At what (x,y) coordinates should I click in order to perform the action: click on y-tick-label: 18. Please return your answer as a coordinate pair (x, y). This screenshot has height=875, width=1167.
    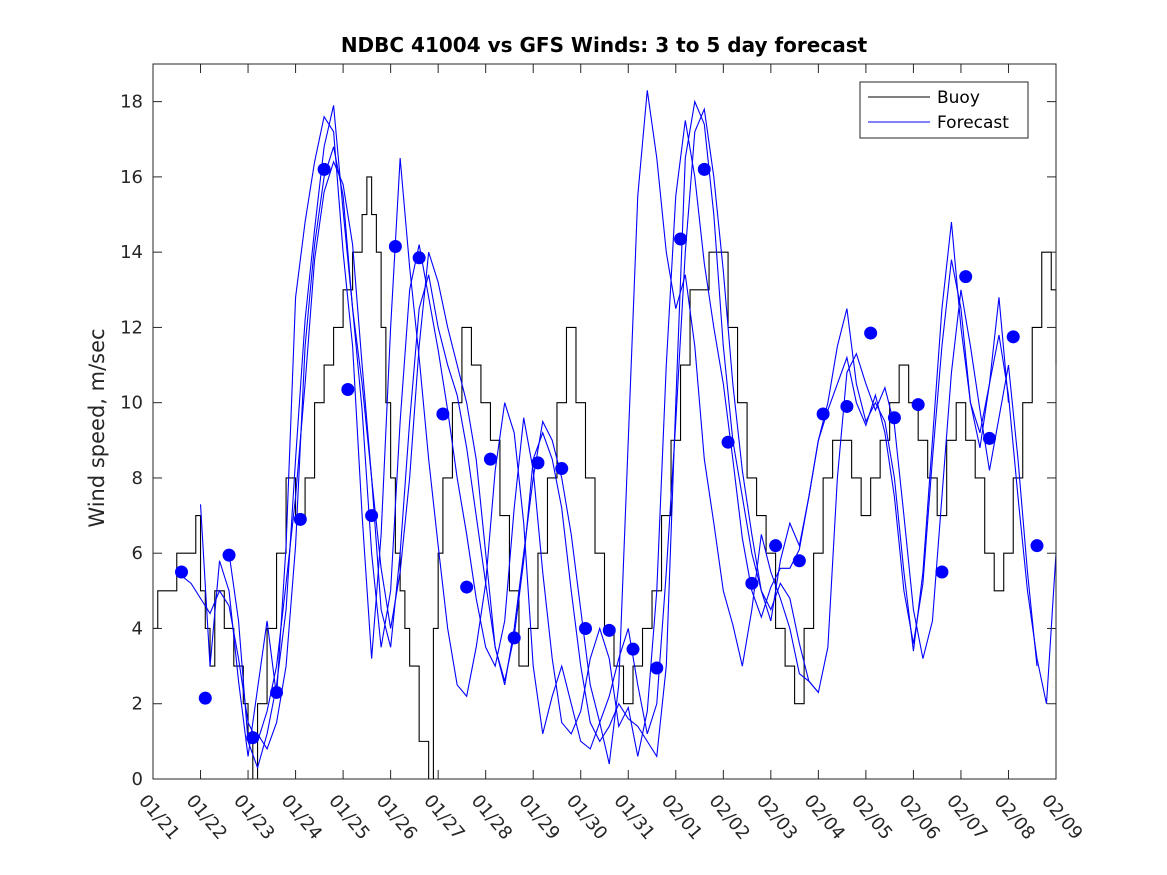
    Looking at the image, I should click on (131, 102).